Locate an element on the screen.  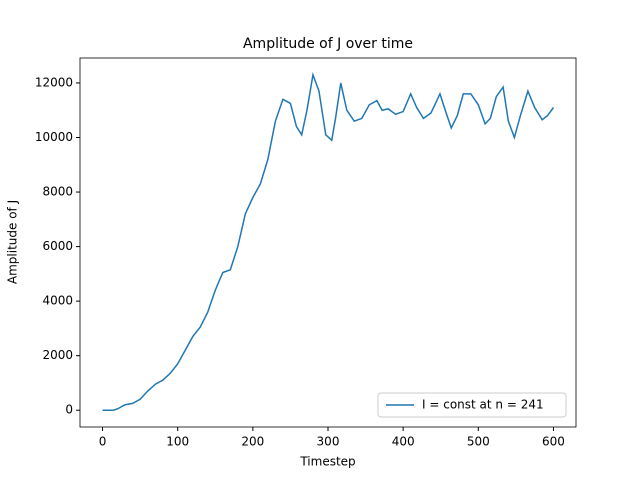
y-tick-label: 2000 is located at coordinates (57, 355).